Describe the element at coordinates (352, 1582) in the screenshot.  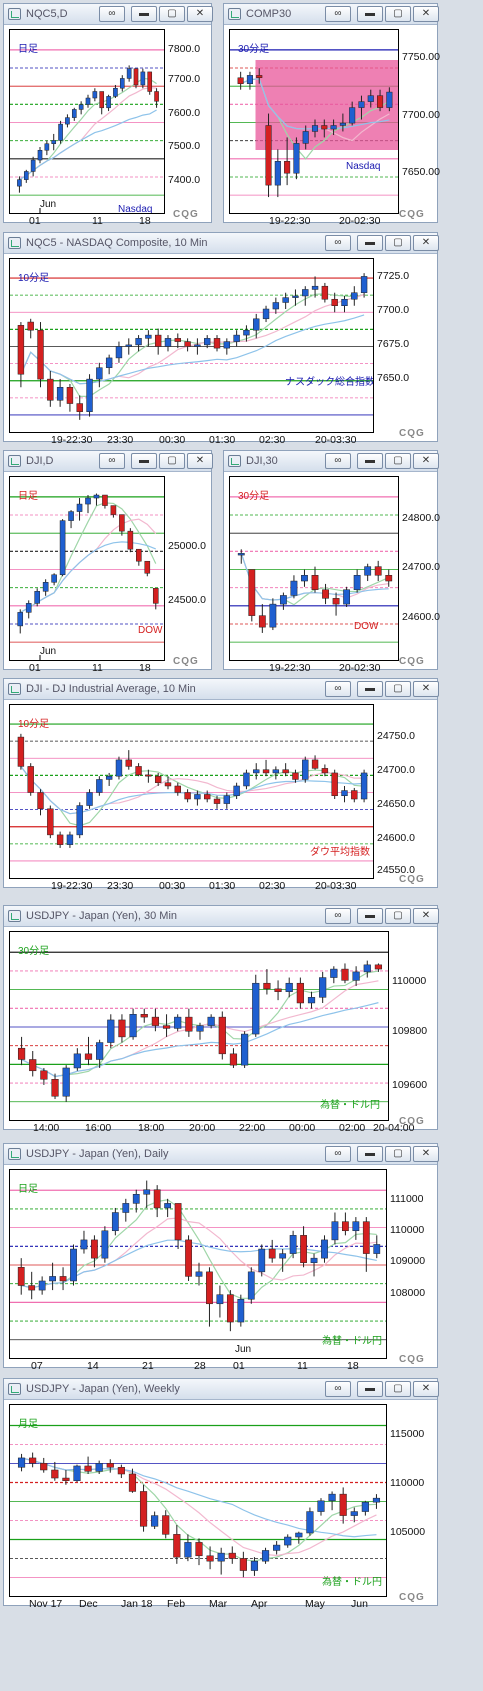
I see `index-label: 為替・ドル円` at that location.